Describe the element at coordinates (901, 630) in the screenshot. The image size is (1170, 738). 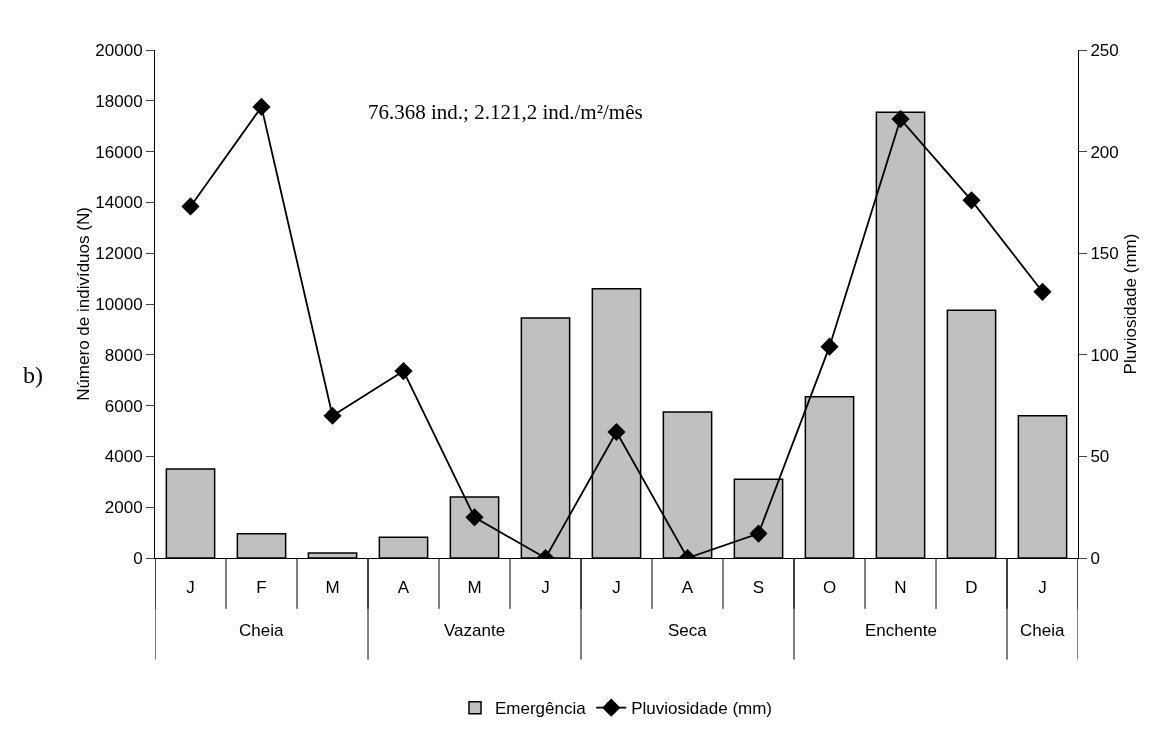
I see `text: Enchente` at that location.